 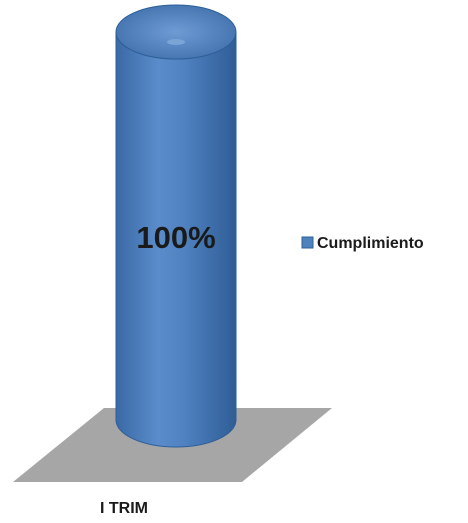 I want to click on legend-swatch-cumplimiento, so click(x=307, y=242).